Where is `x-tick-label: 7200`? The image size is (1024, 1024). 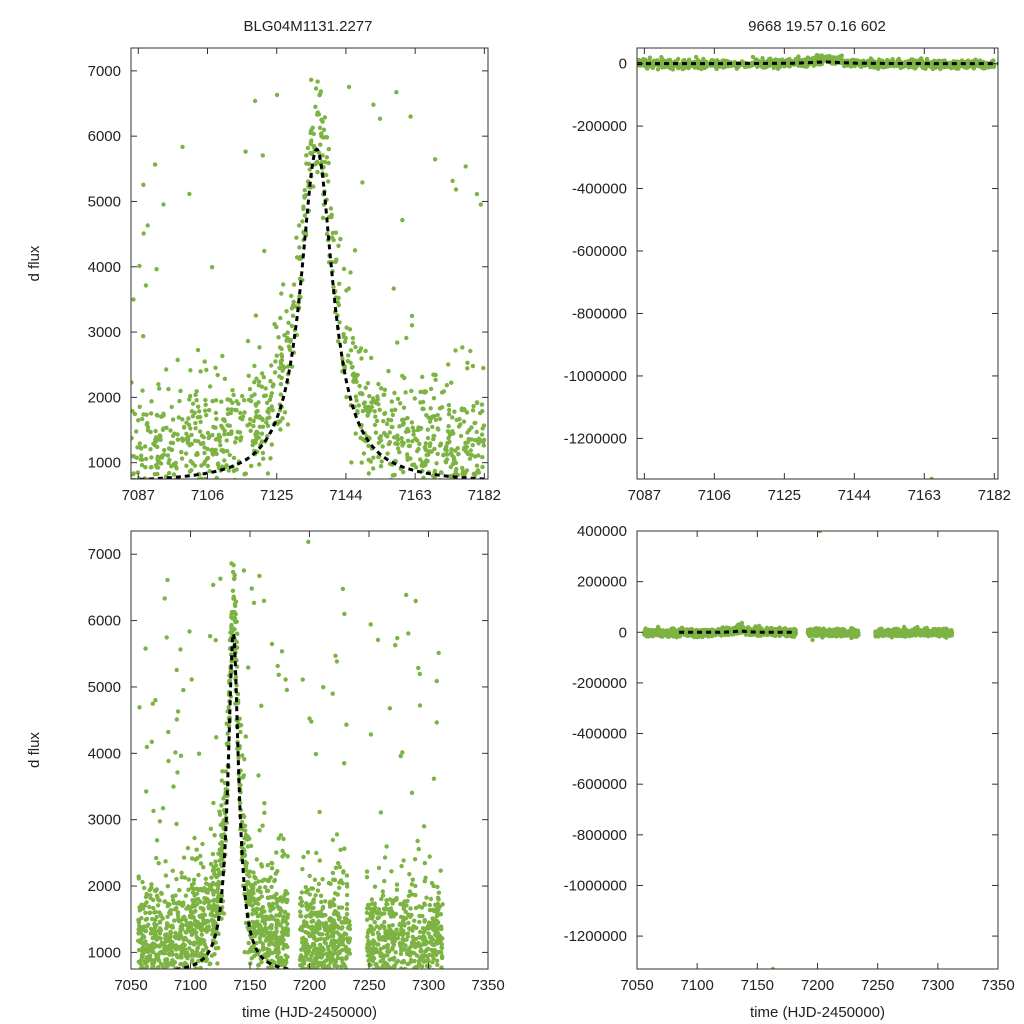
x-tick-label: 7200 is located at coordinates (309, 985).